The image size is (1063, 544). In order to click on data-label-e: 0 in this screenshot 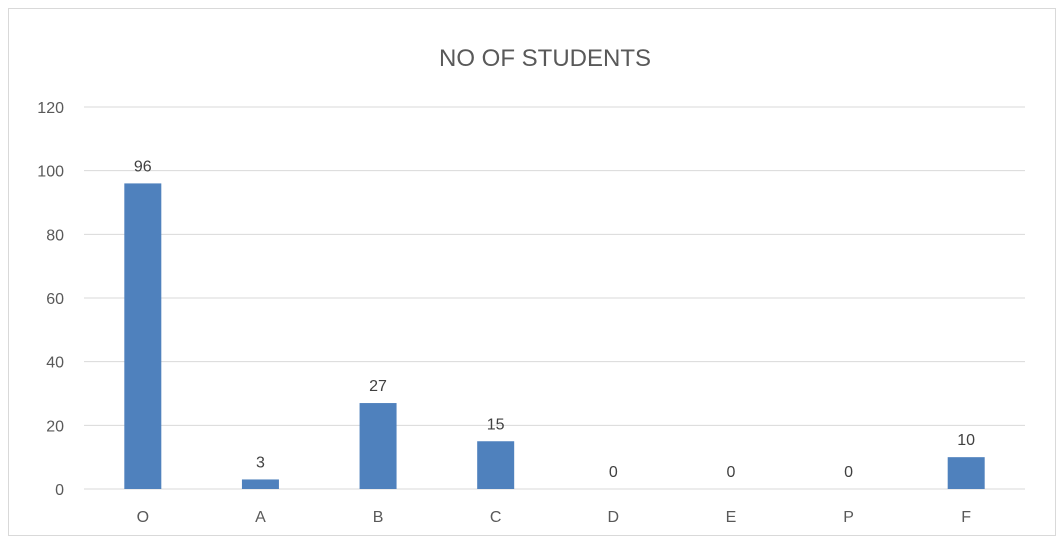, I will do `click(730, 472)`.